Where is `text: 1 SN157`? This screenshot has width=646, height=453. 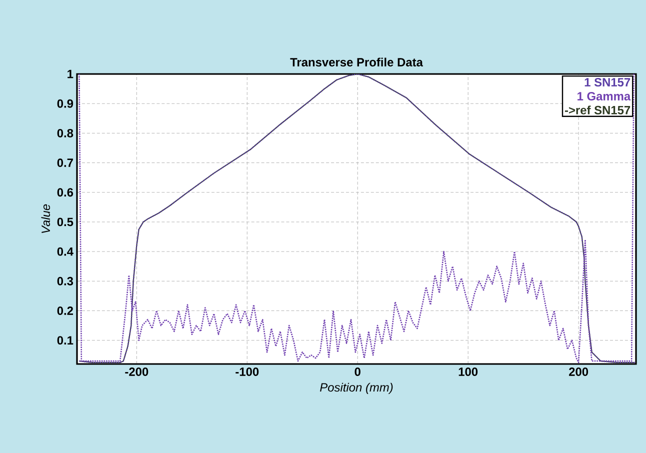 text: 1 SN157 is located at coordinates (607, 82).